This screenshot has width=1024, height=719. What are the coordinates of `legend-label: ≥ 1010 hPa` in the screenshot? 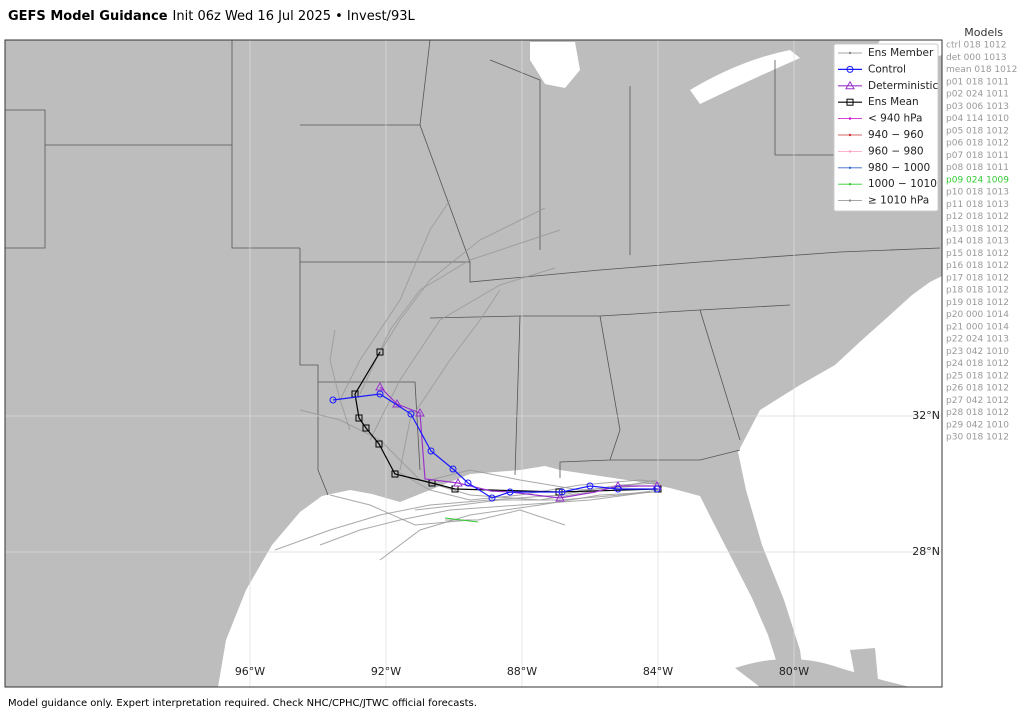 It's located at (898, 201).